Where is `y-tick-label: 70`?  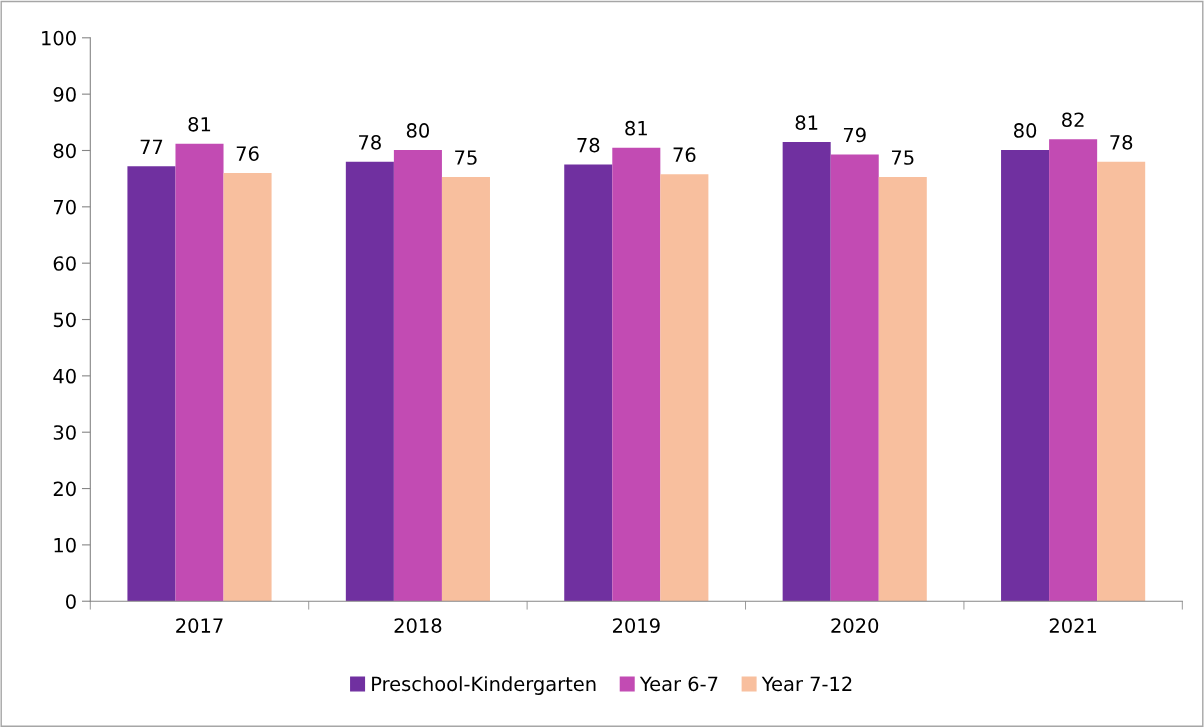
y-tick-label: 70 is located at coordinates (64, 207).